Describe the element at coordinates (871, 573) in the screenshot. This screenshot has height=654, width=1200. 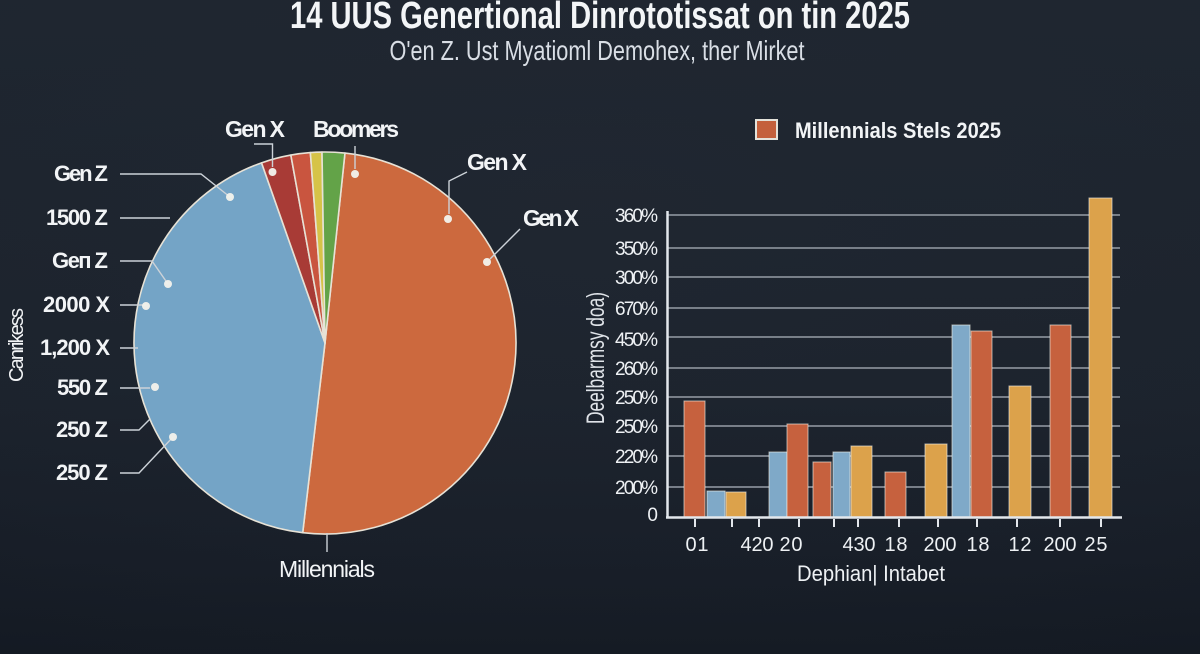
I see `svg-text: Dephian| Intabet` at that location.